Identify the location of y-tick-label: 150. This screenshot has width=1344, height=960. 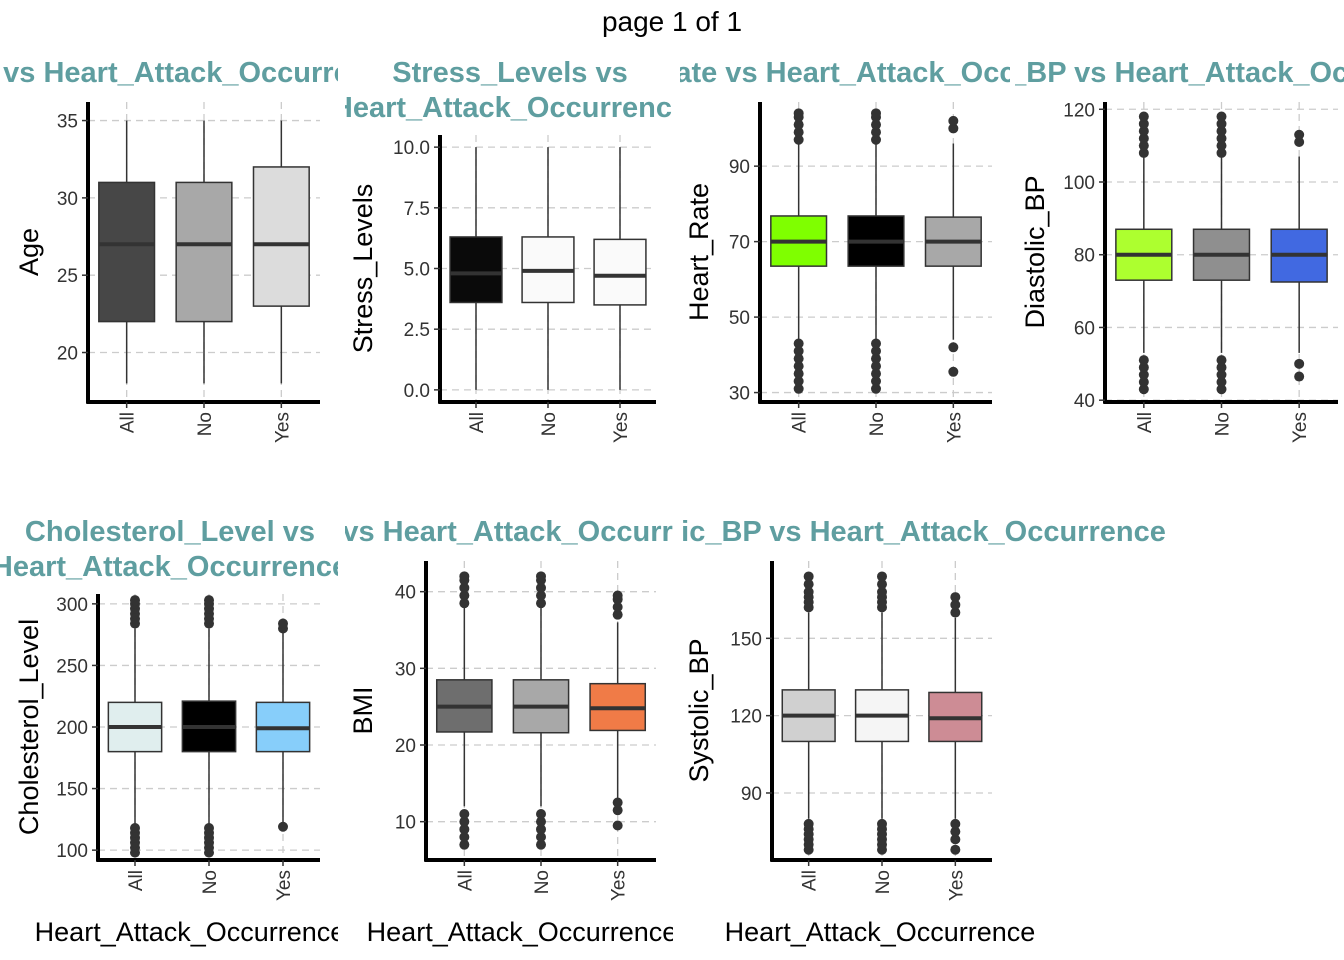
(746, 639).